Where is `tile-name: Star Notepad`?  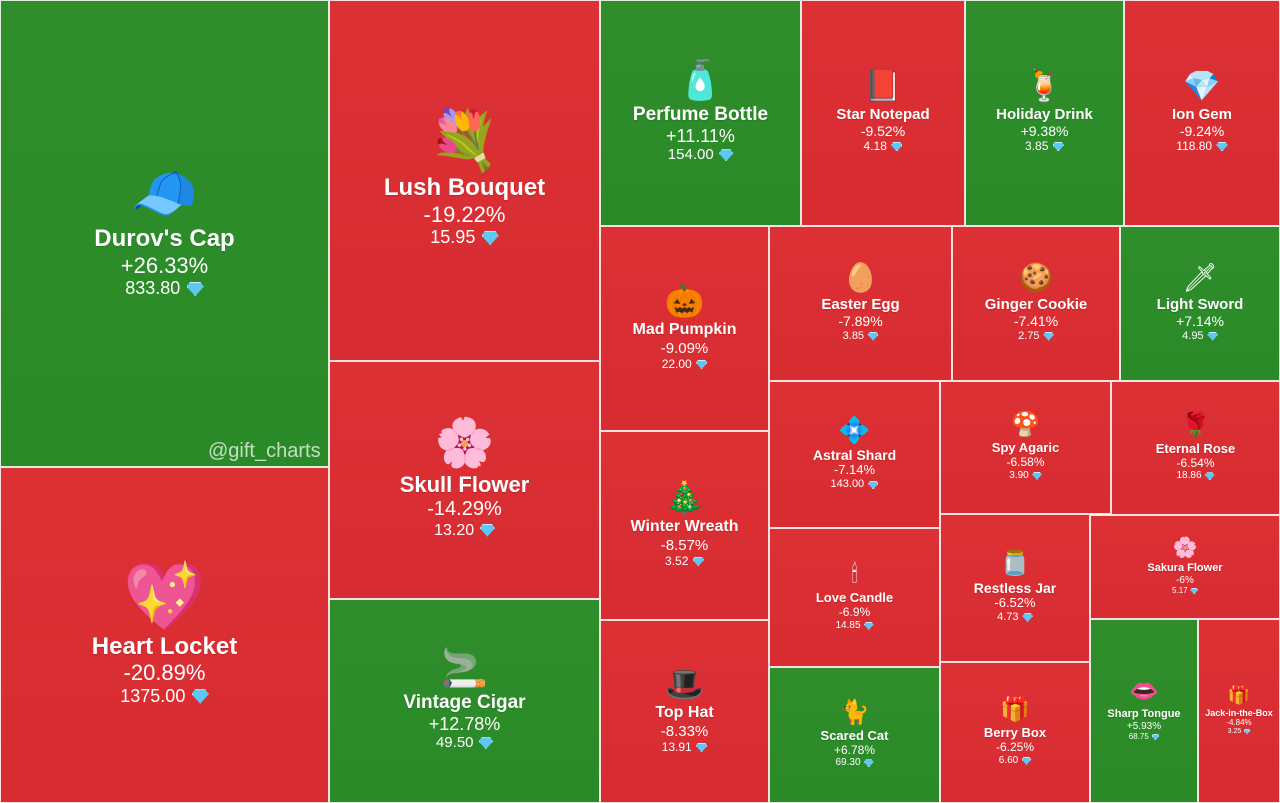 tile-name: Star Notepad is located at coordinates (883, 115).